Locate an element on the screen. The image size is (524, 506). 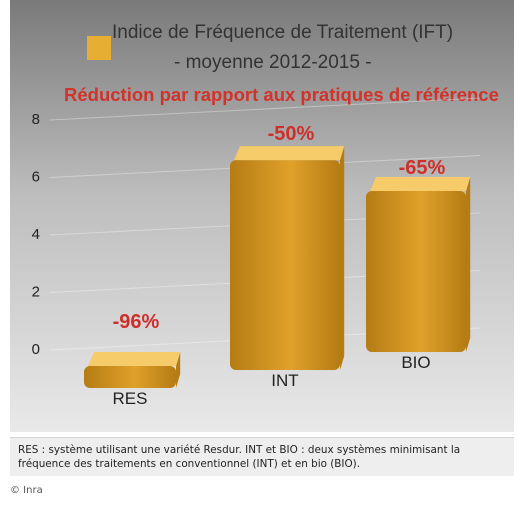
y-axis-ticks: 0 2 4 6 8 is located at coordinates (36, 234).